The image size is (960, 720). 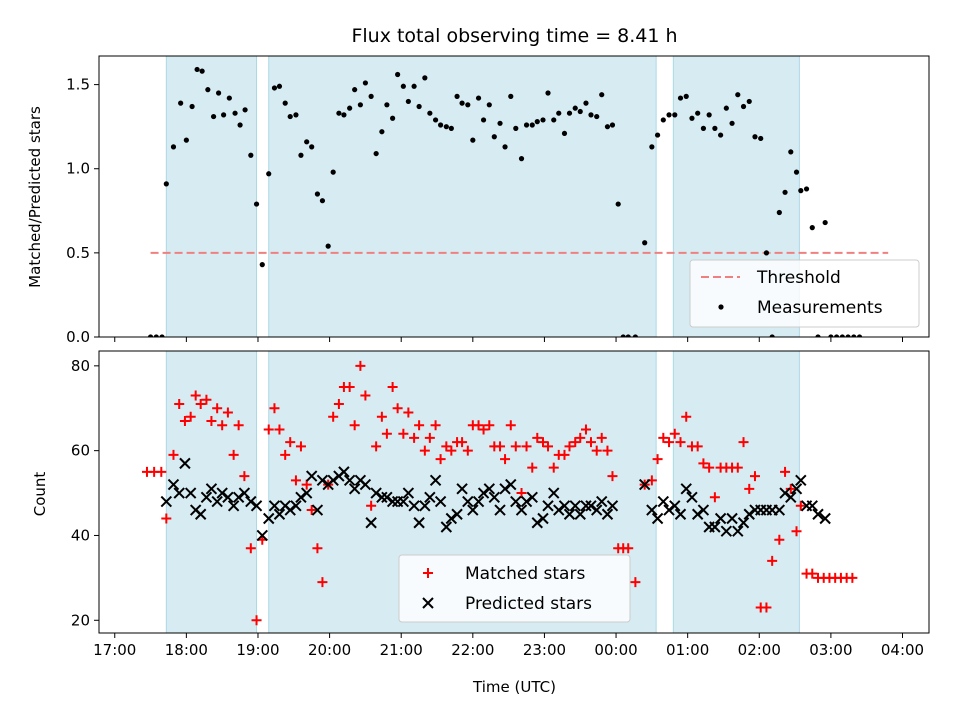 I want to click on y-axis-label-ratio: Matched/Predicted stars, so click(x=35, y=197).